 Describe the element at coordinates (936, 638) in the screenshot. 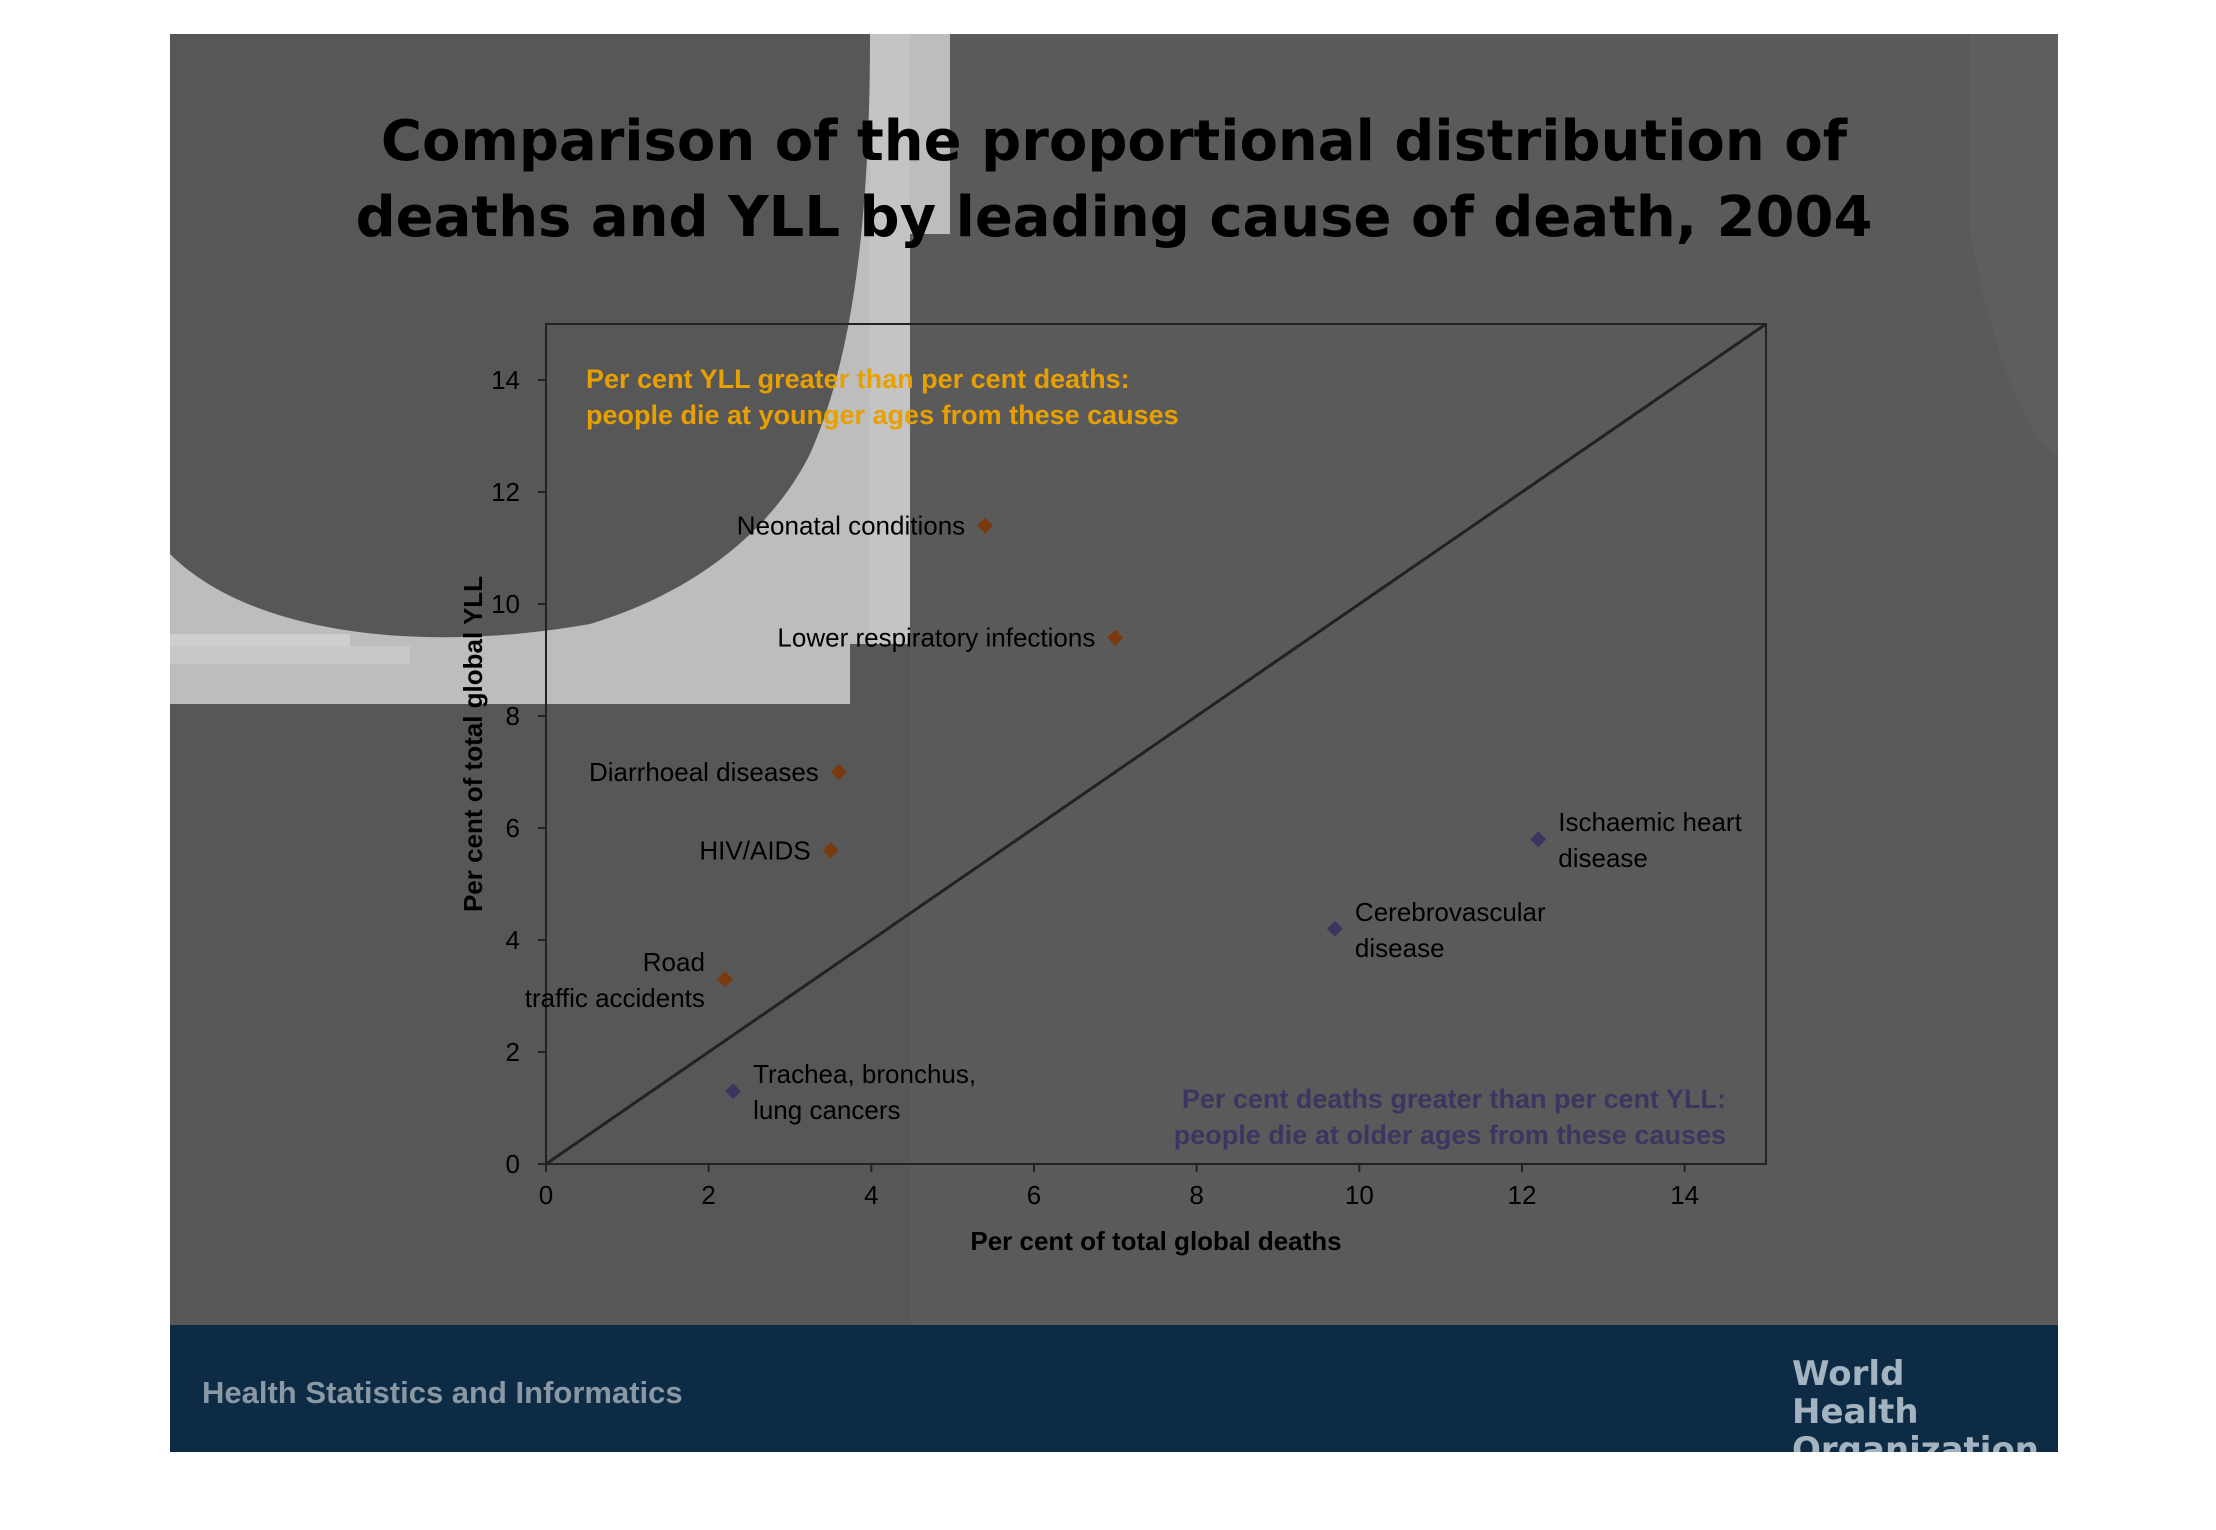

I see `point-label: Lower respiratory infections` at that location.